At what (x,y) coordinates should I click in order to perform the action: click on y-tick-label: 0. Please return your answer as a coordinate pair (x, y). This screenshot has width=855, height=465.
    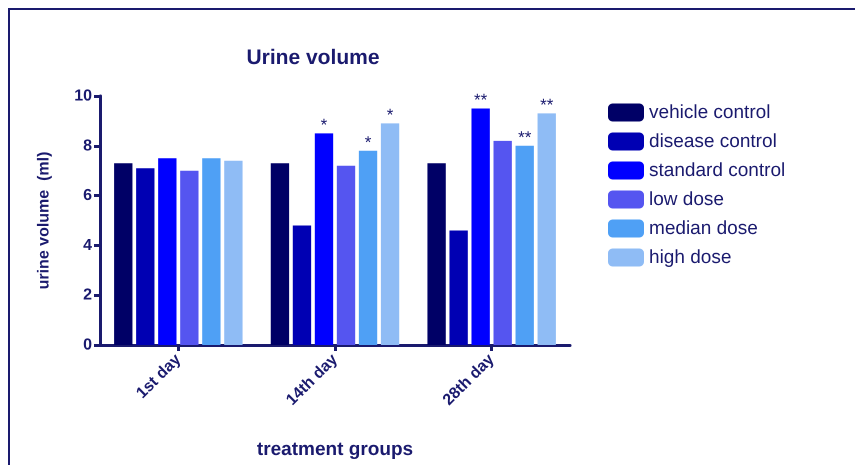
    Looking at the image, I should click on (87, 345).